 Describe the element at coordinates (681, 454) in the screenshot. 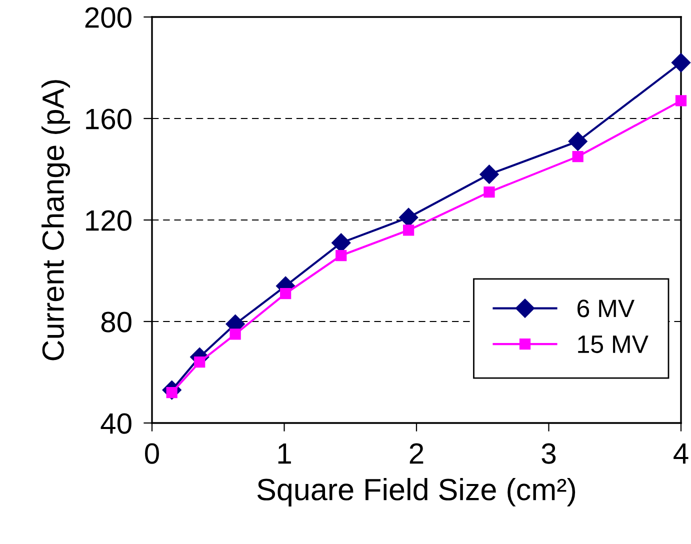

I see `x-tick-label: 4` at that location.